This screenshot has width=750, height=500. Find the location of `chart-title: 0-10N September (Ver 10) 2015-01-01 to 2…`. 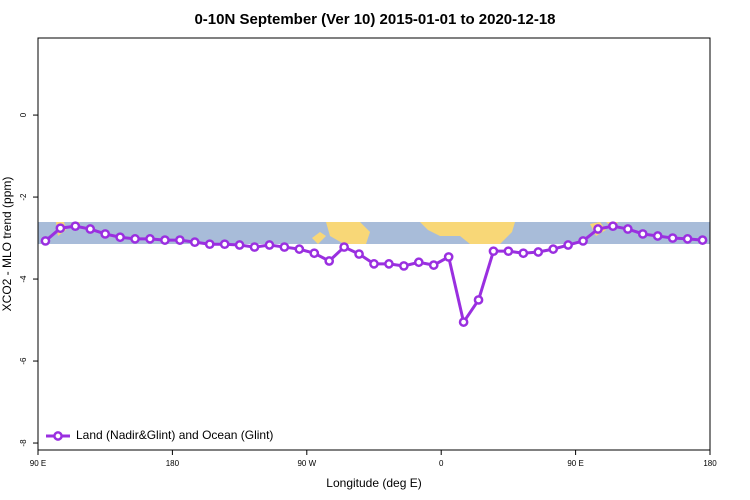

chart-title: 0-10N September (Ver 10) 2015-01-01 to 2… is located at coordinates (374, 19).